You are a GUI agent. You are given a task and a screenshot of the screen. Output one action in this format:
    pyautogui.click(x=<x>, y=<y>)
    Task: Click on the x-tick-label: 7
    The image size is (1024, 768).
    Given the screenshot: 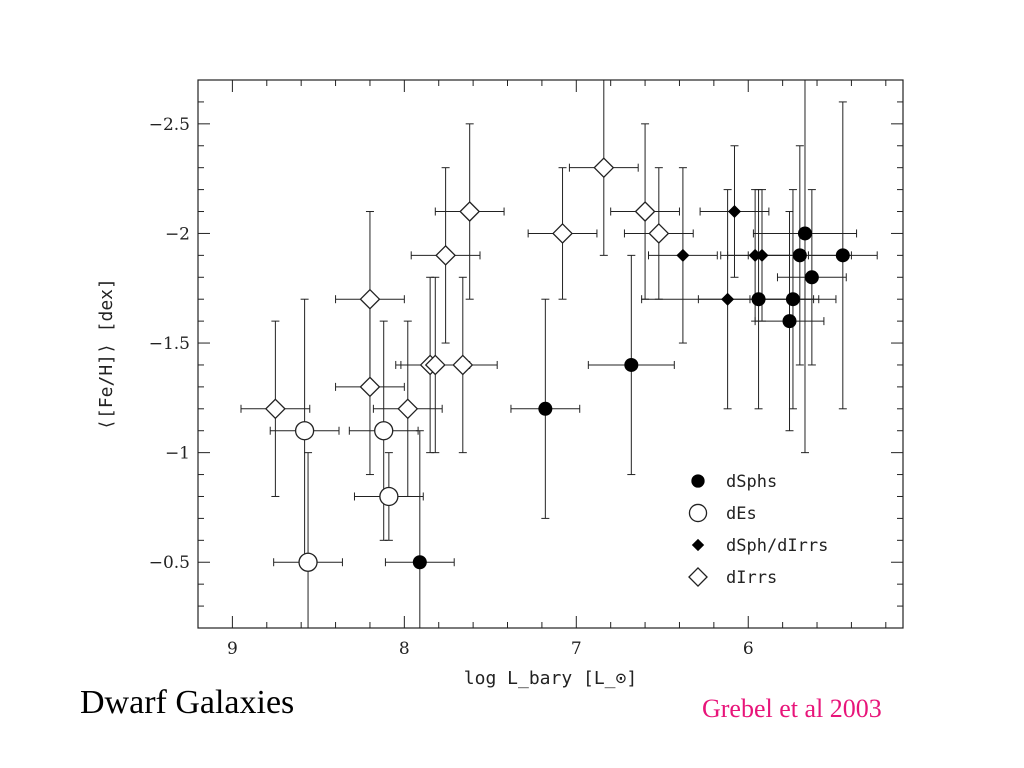 What is the action you would take?
    pyautogui.click(x=576, y=649)
    